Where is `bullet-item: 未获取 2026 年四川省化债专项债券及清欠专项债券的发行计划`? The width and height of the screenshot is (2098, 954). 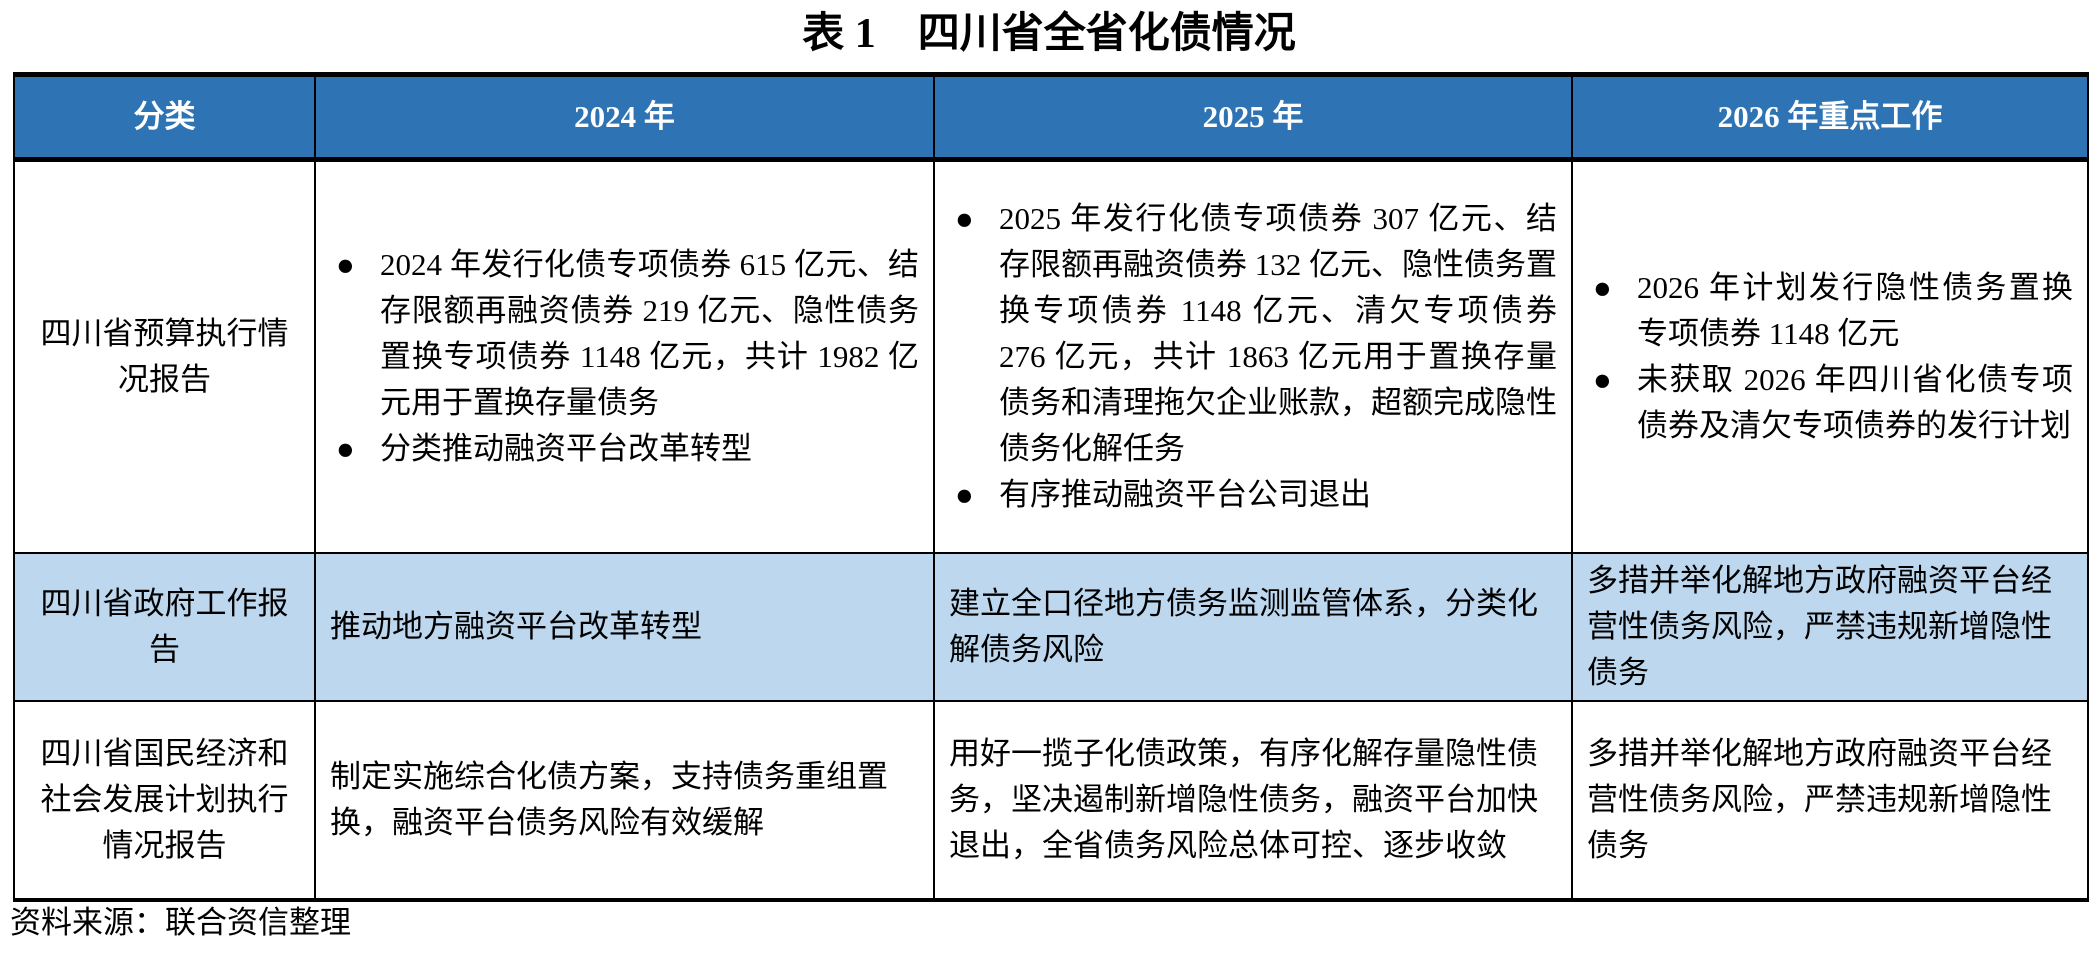 bullet-item: 未获取 2026 年四川省化债专项债券及清欠专项债券的发行计划 is located at coordinates (1830, 403).